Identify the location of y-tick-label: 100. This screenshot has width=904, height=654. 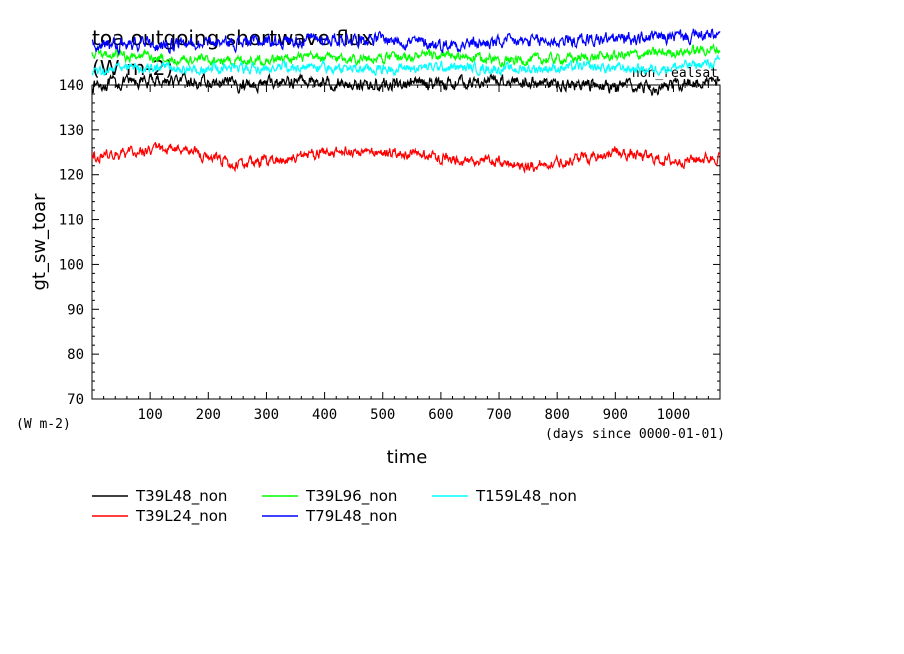
(71, 265).